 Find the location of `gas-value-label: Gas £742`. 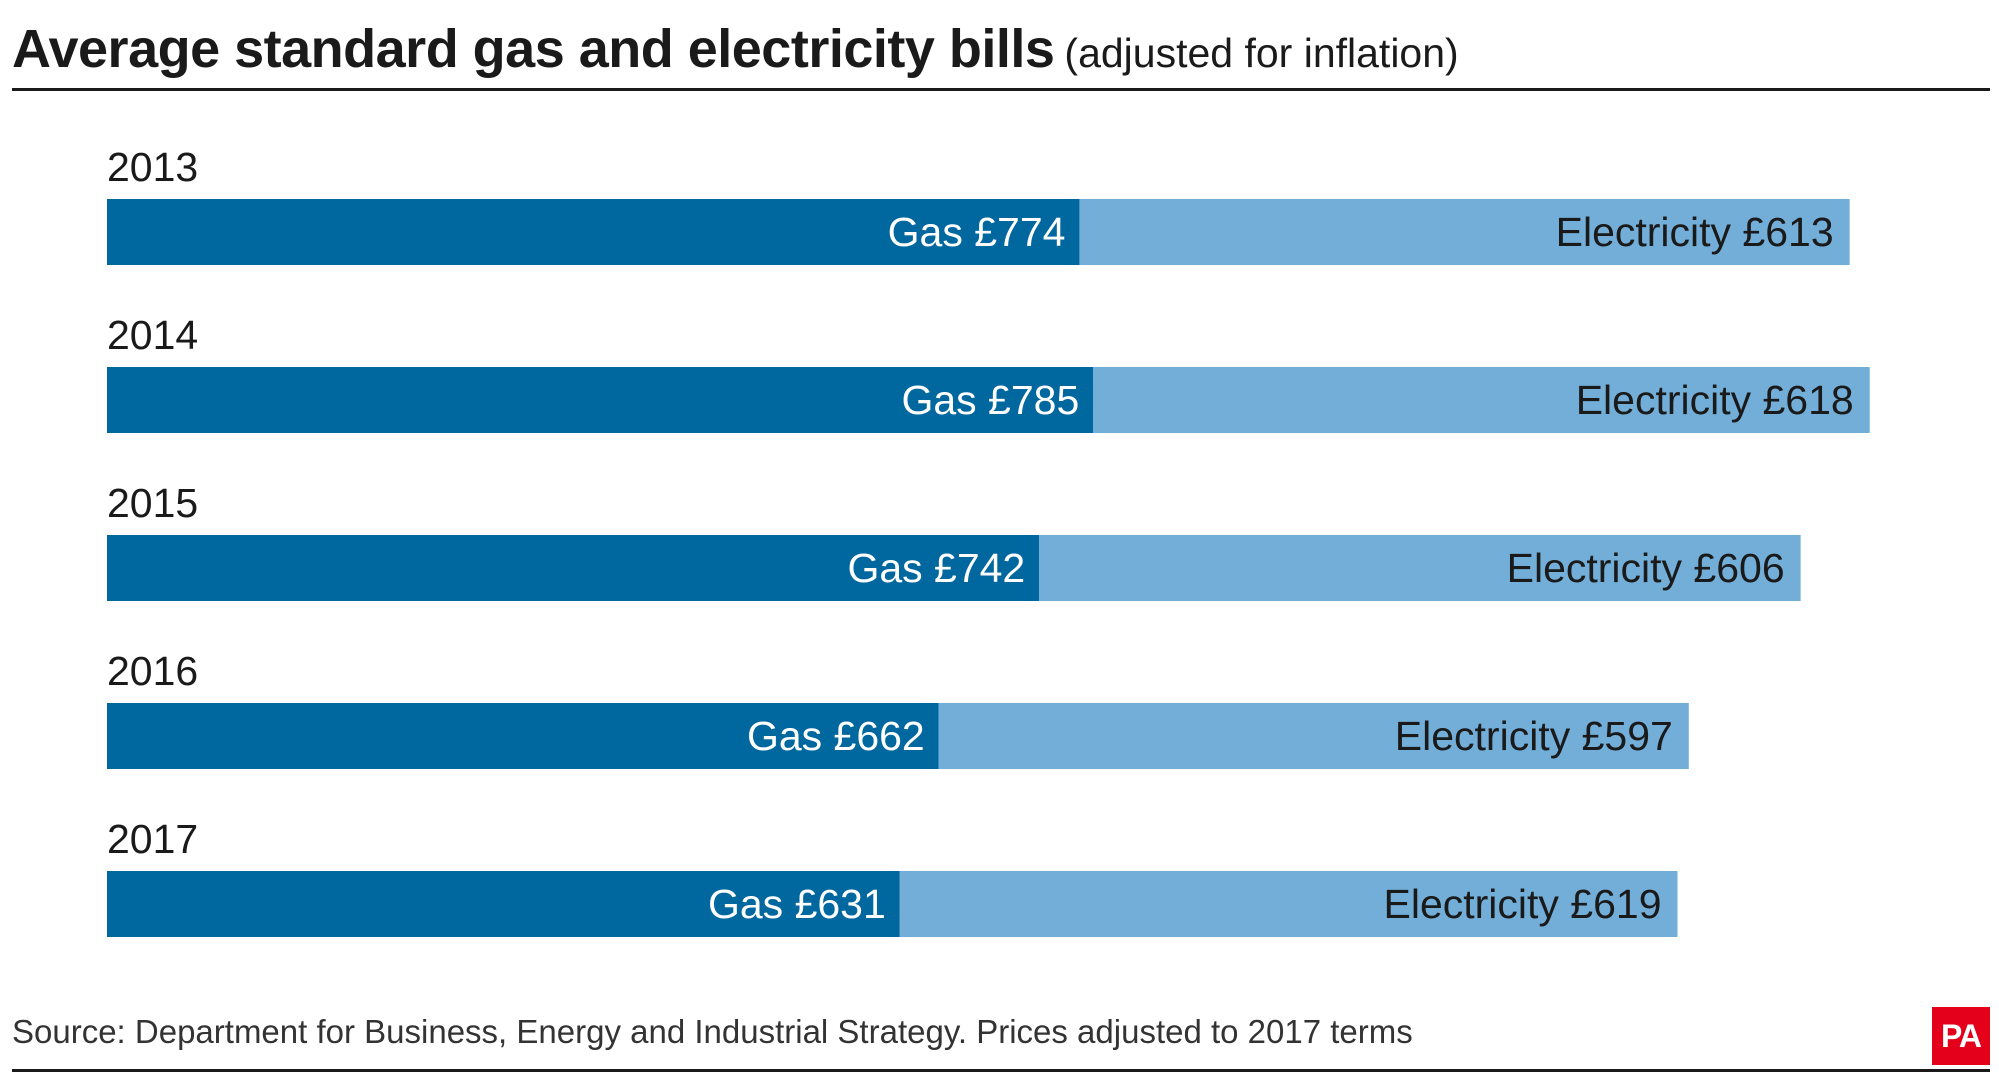

gas-value-label: Gas £742 is located at coordinates (936, 568).